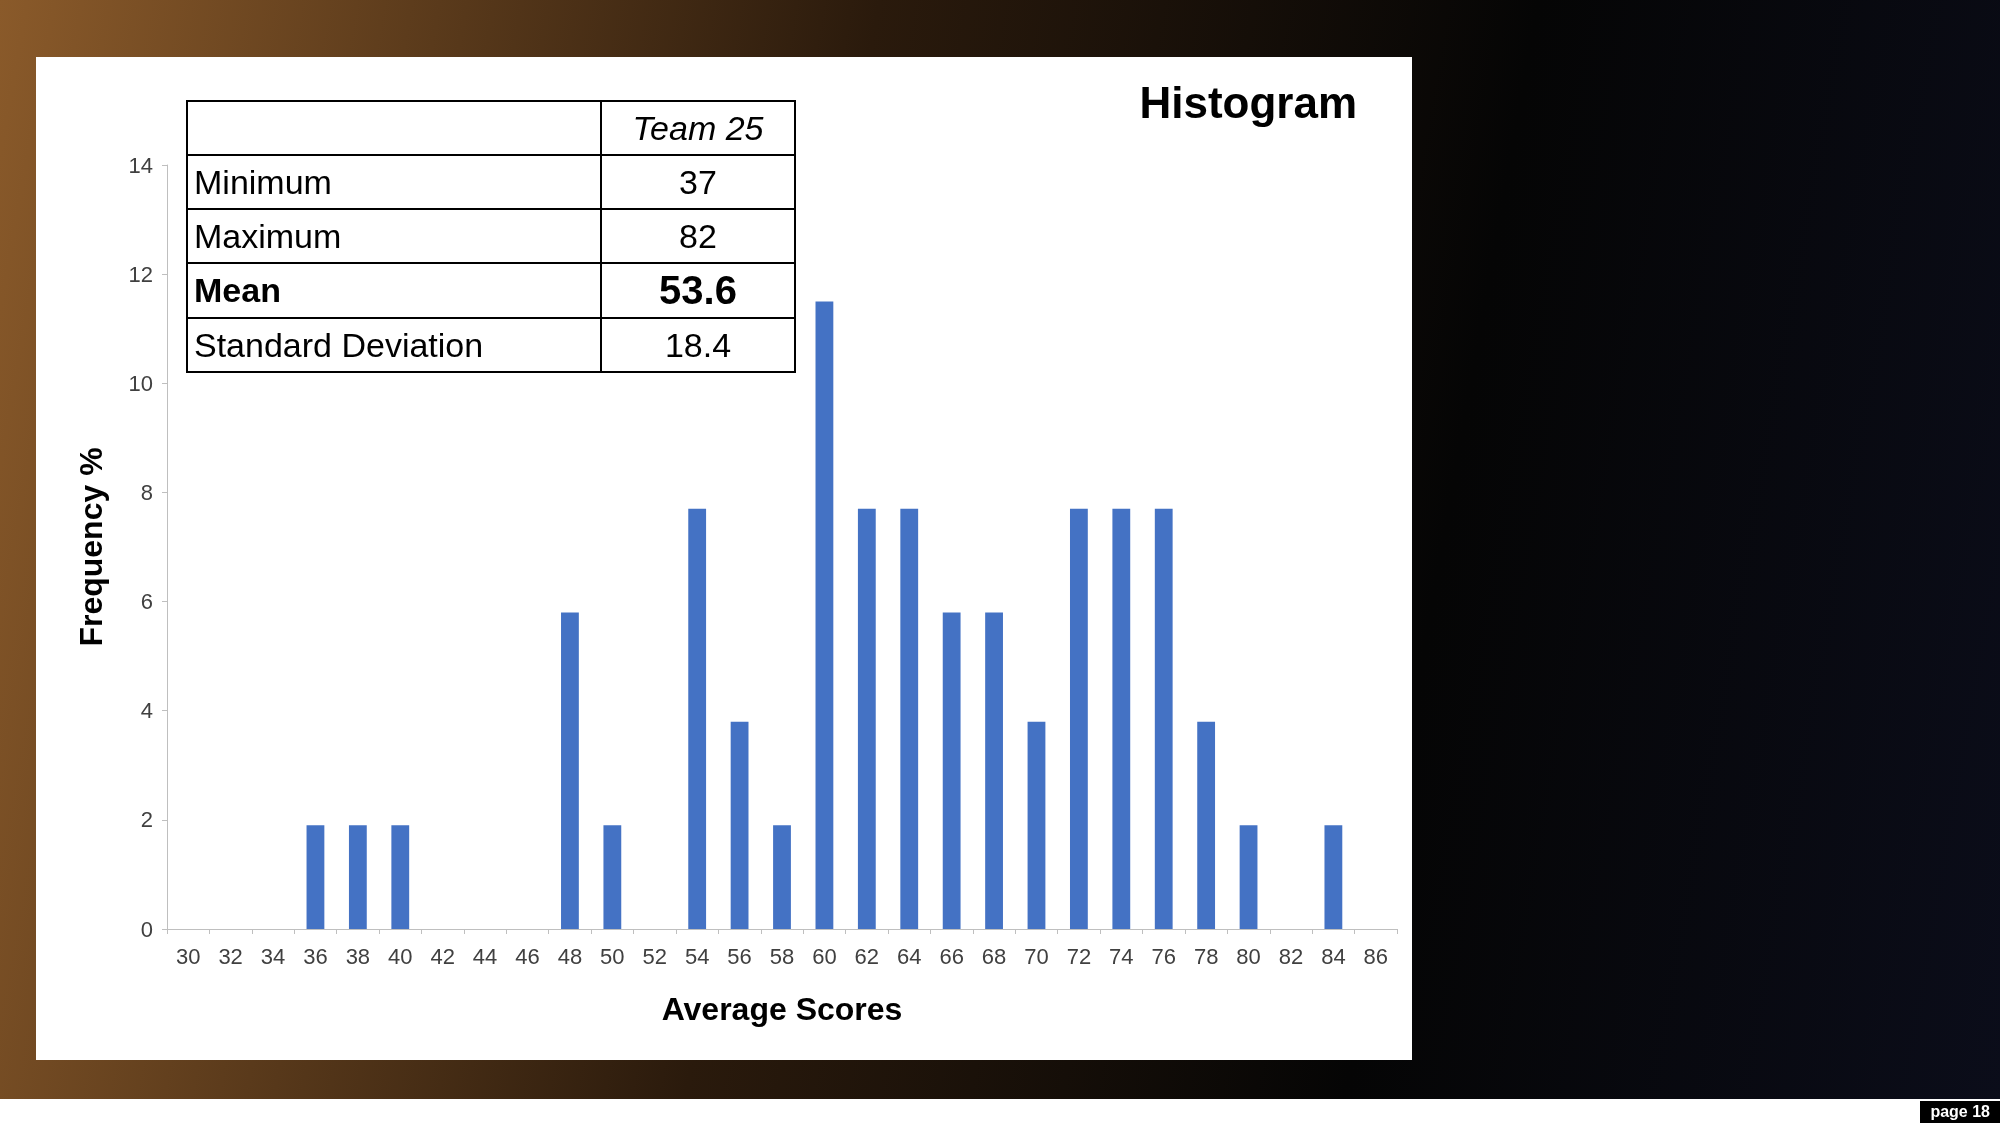 The image size is (2000, 1125). Describe the element at coordinates (698, 290) in the screenshot. I see `annotation: 53.6` at that location.